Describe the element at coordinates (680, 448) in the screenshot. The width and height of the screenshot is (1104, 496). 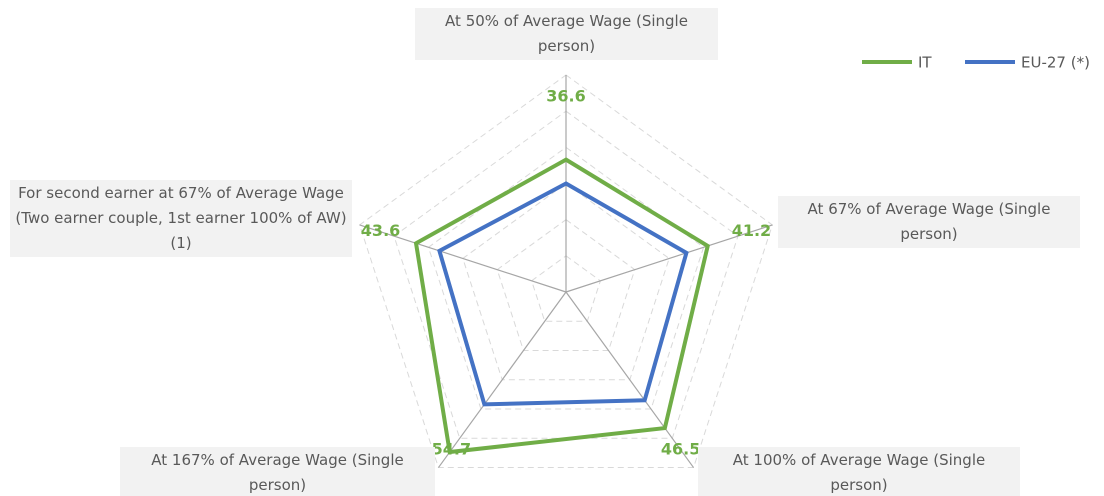
I see `data-label: 46.5` at that location.